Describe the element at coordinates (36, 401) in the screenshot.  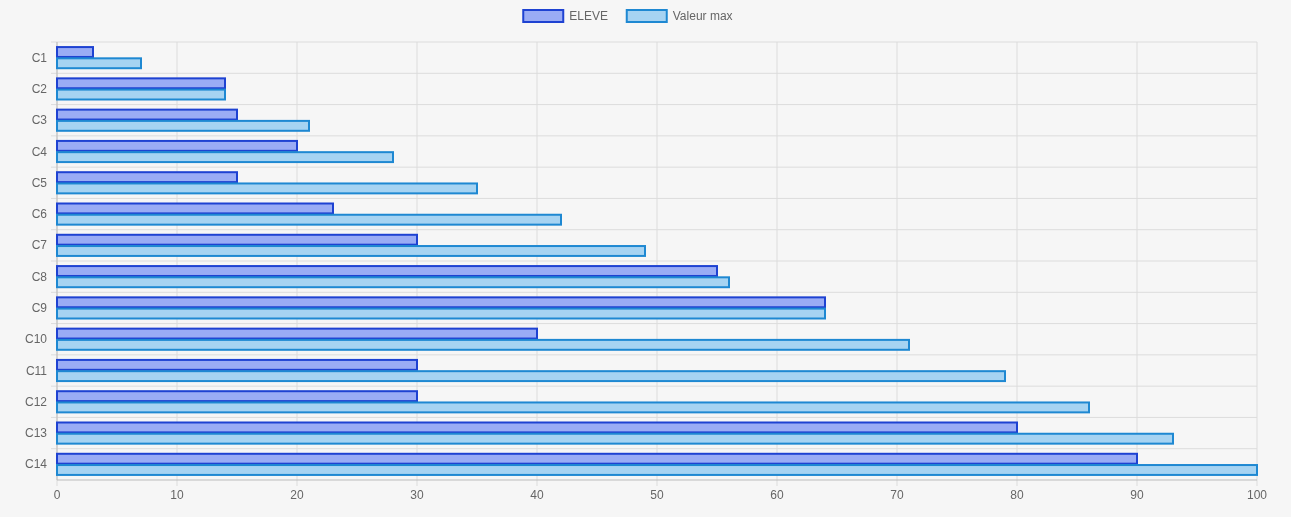
I see `y-tick-label: C12` at that location.